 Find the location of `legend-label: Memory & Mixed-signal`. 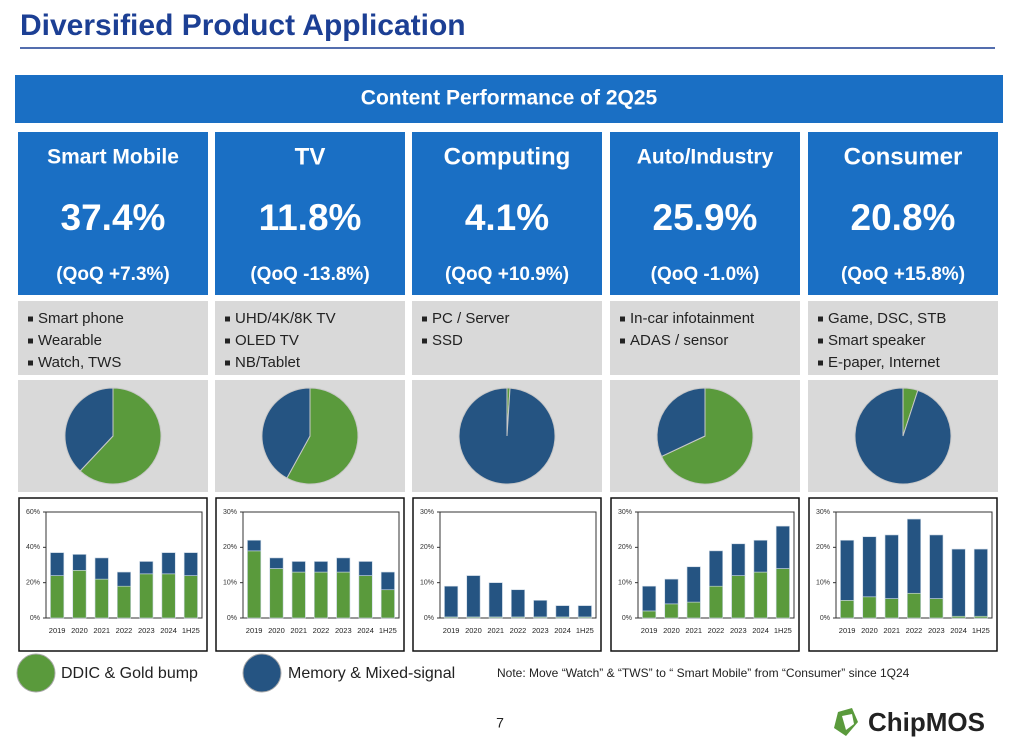

legend-label: Memory & Mixed-signal is located at coordinates (371, 673).